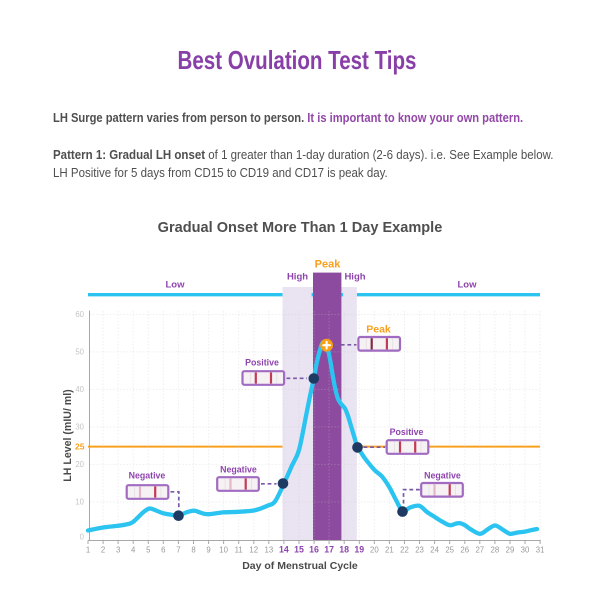 The image size is (600, 600). Describe the element at coordinates (434, 550) in the screenshot. I see `svg-text: 24` at that location.